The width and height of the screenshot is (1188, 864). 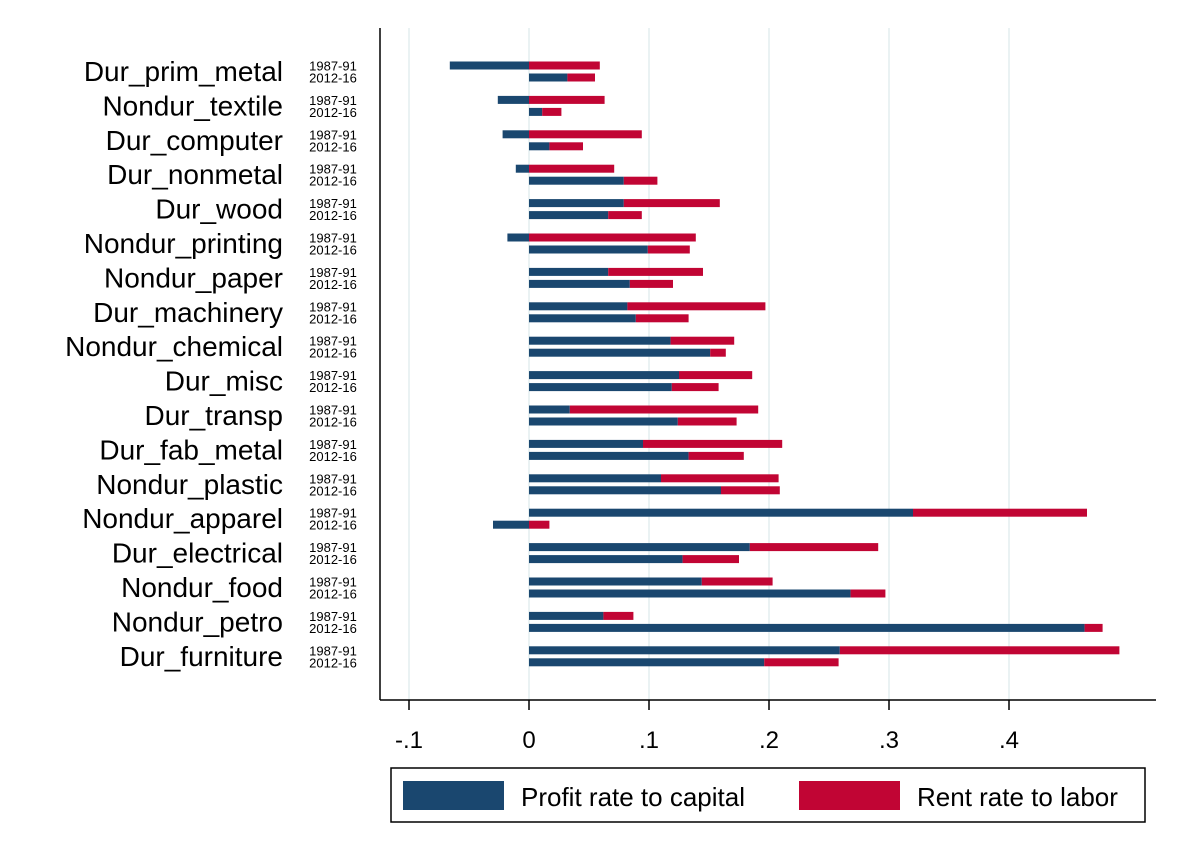 What do you see at coordinates (224, 381) in the screenshot?
I see `category-label: Dur_misc` at bounding box center [224, 381].